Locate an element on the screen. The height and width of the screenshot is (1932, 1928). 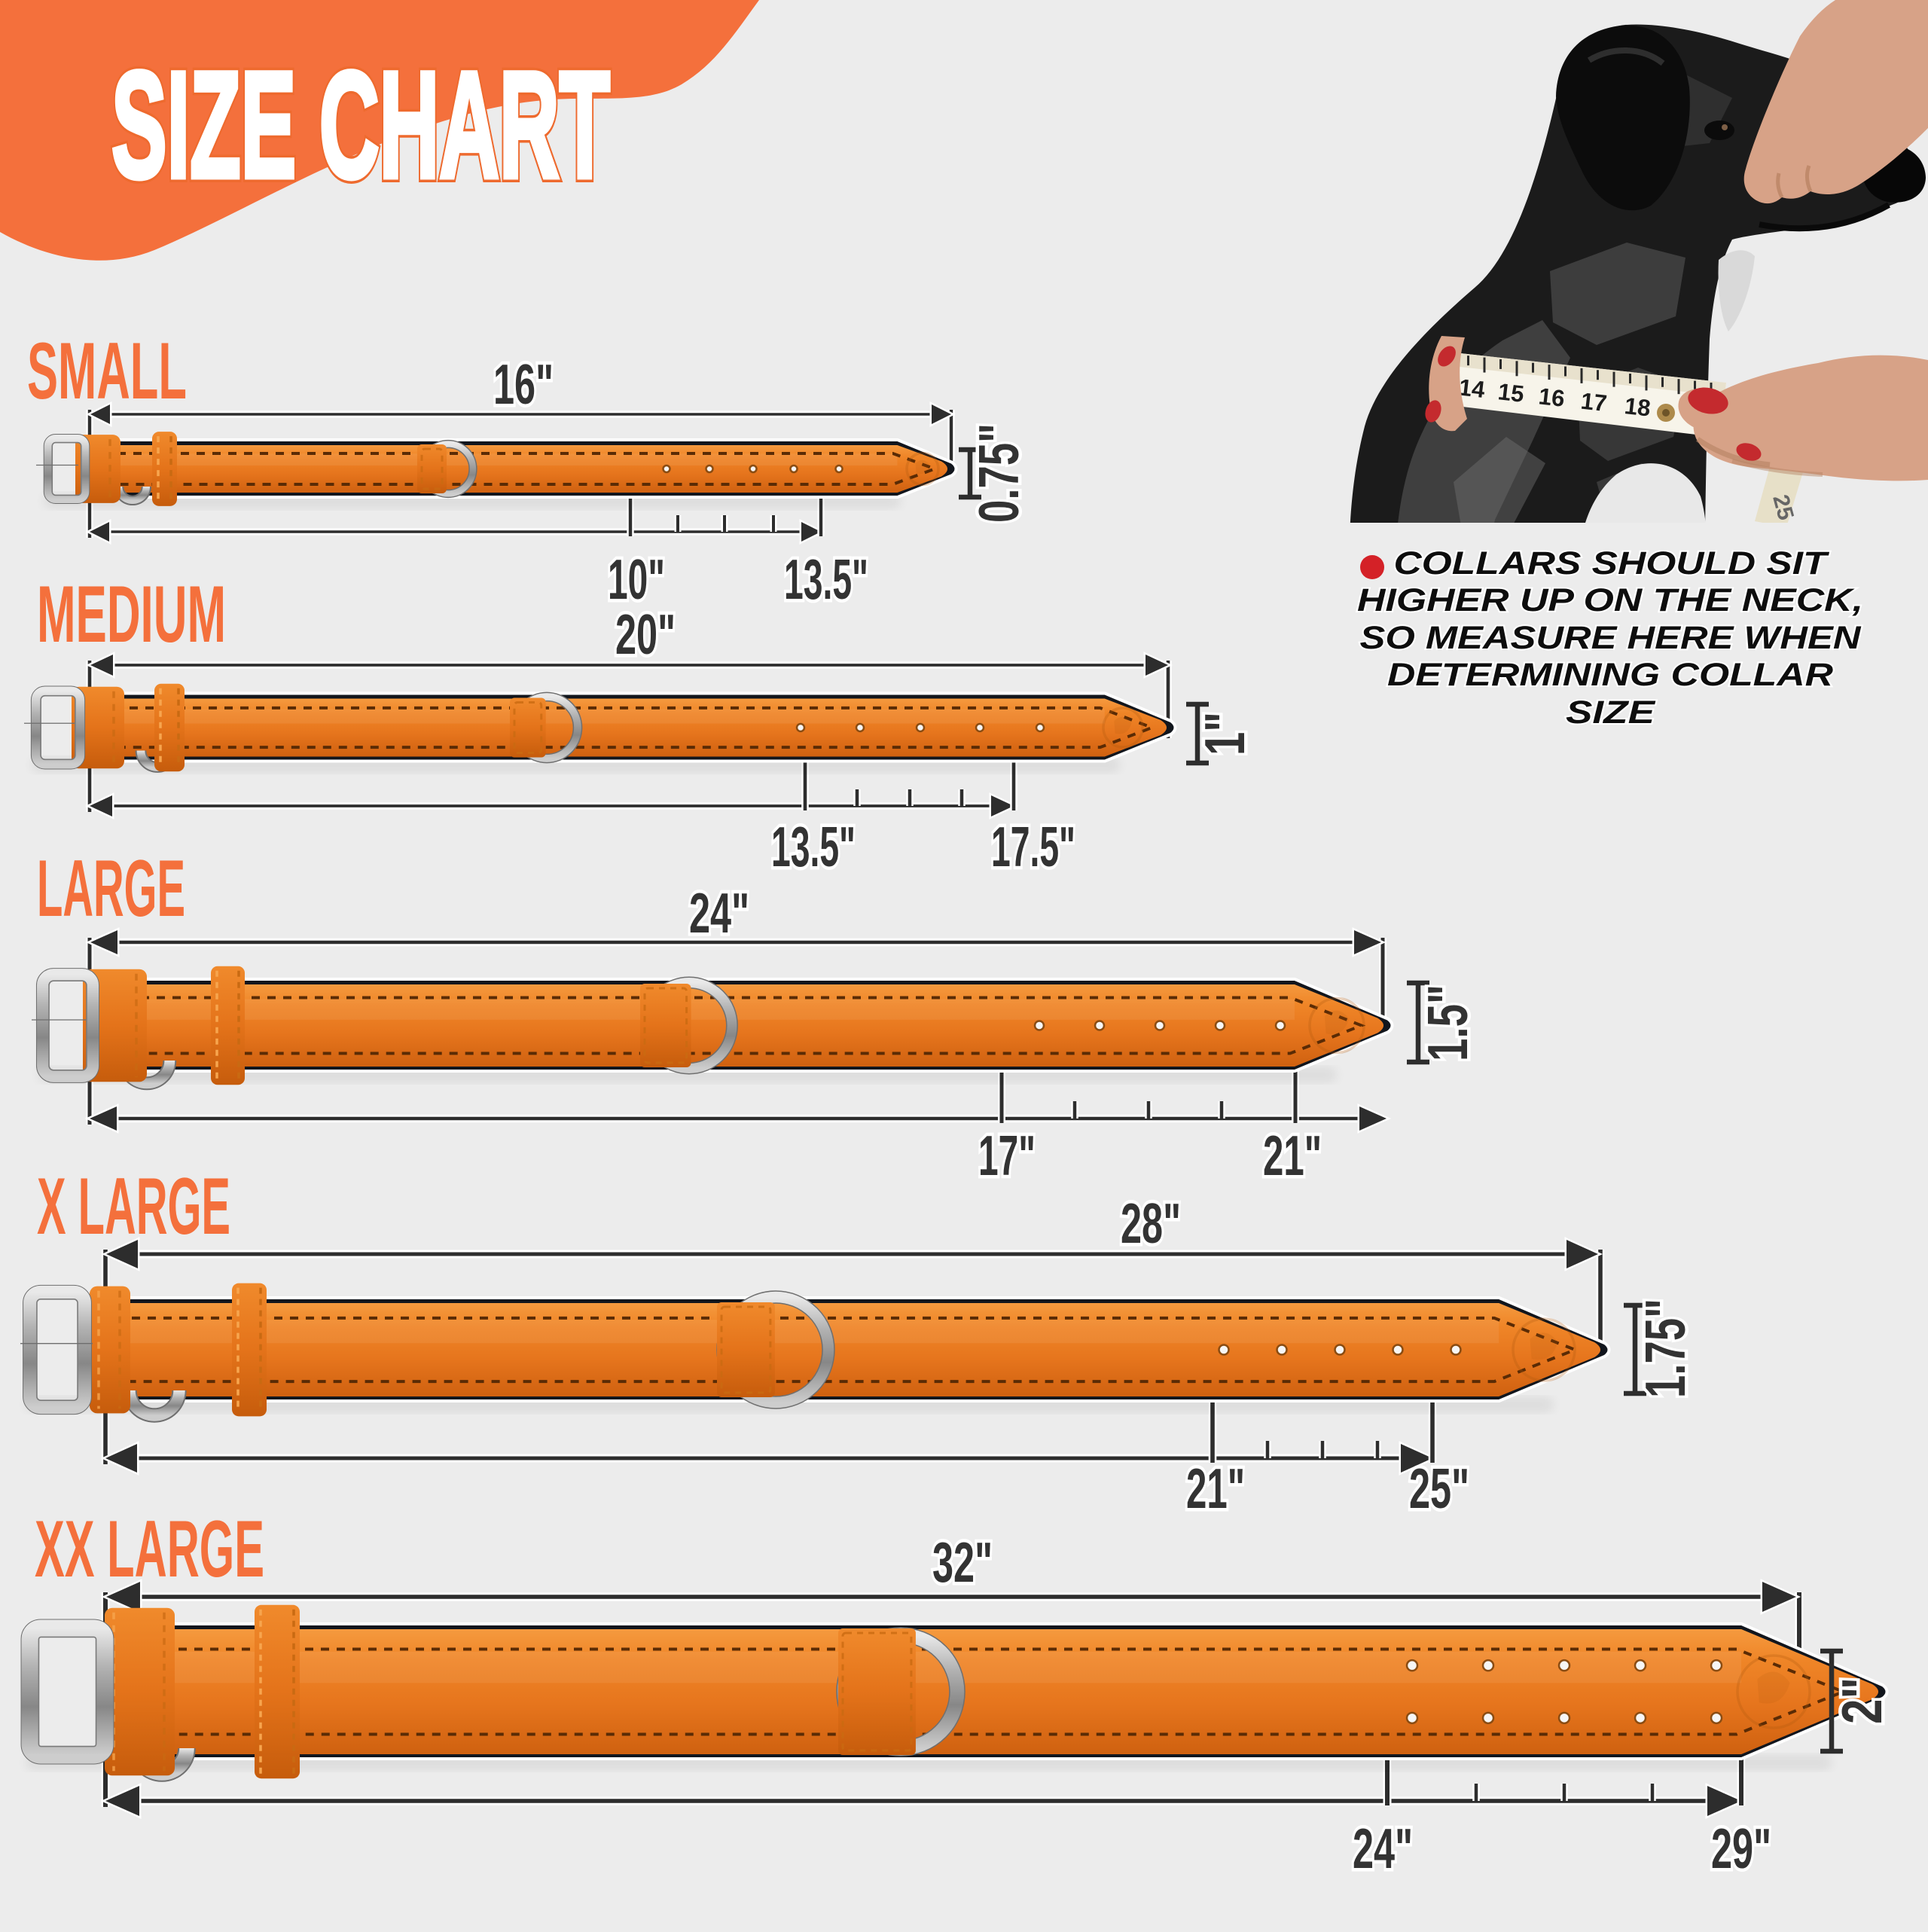
svg-text: XX LARGE is located at coordinates (149, 1549).